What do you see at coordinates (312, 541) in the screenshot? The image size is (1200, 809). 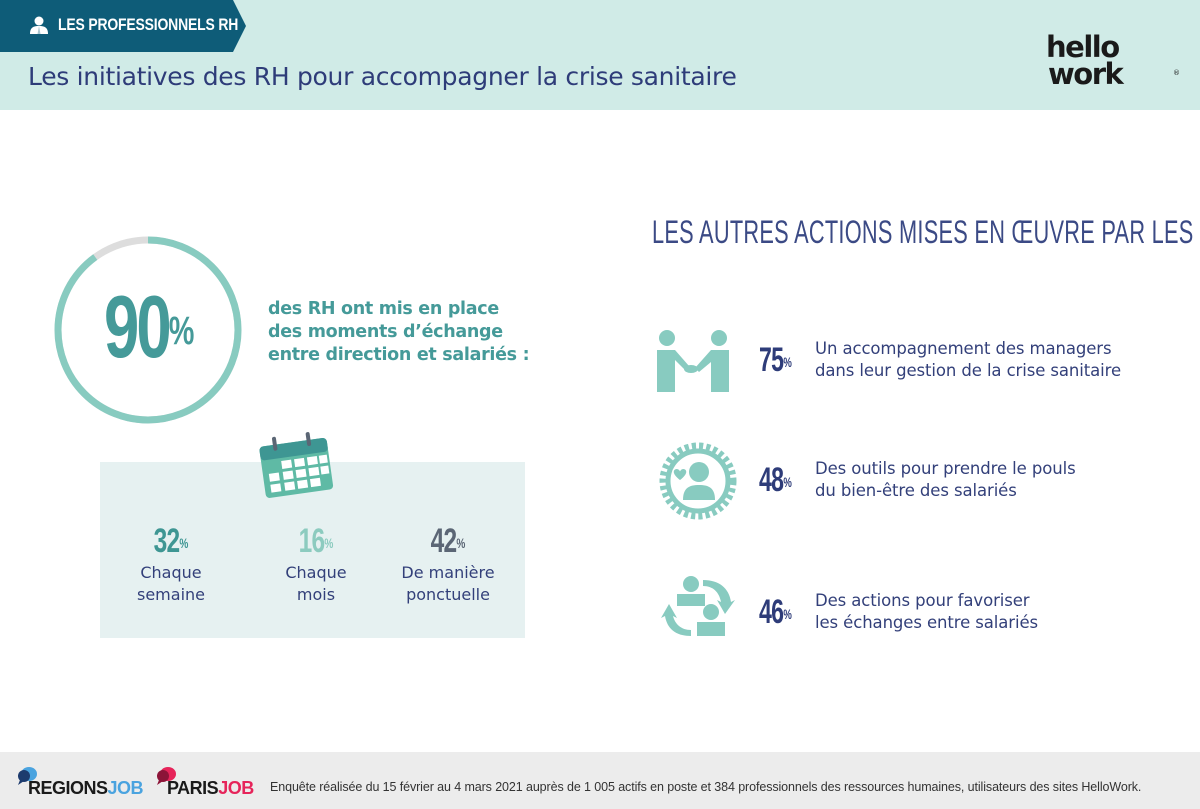 I see `frequency-value: 16` at bounding box center [312, 541].